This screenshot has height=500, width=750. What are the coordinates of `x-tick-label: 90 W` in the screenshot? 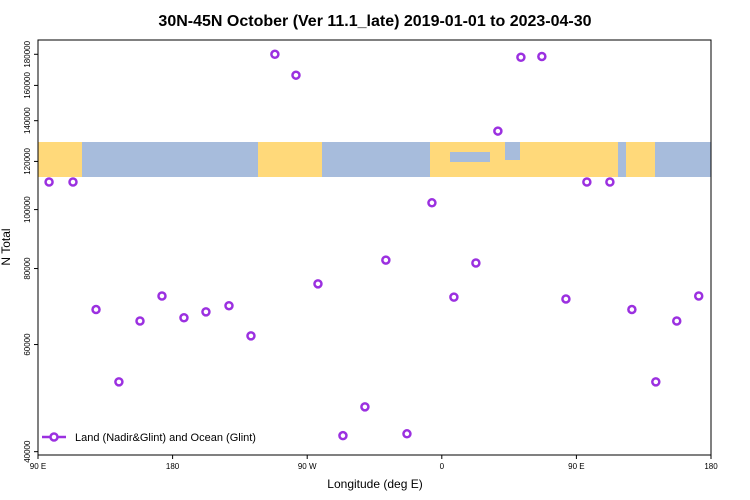 It's located at (307, 466).